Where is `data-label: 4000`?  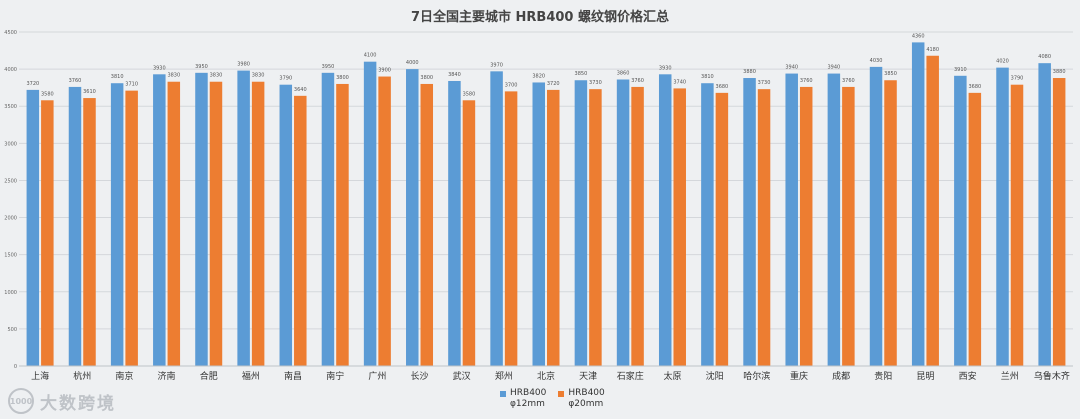
data-label: 4000 is located at coordinates (412, 63).